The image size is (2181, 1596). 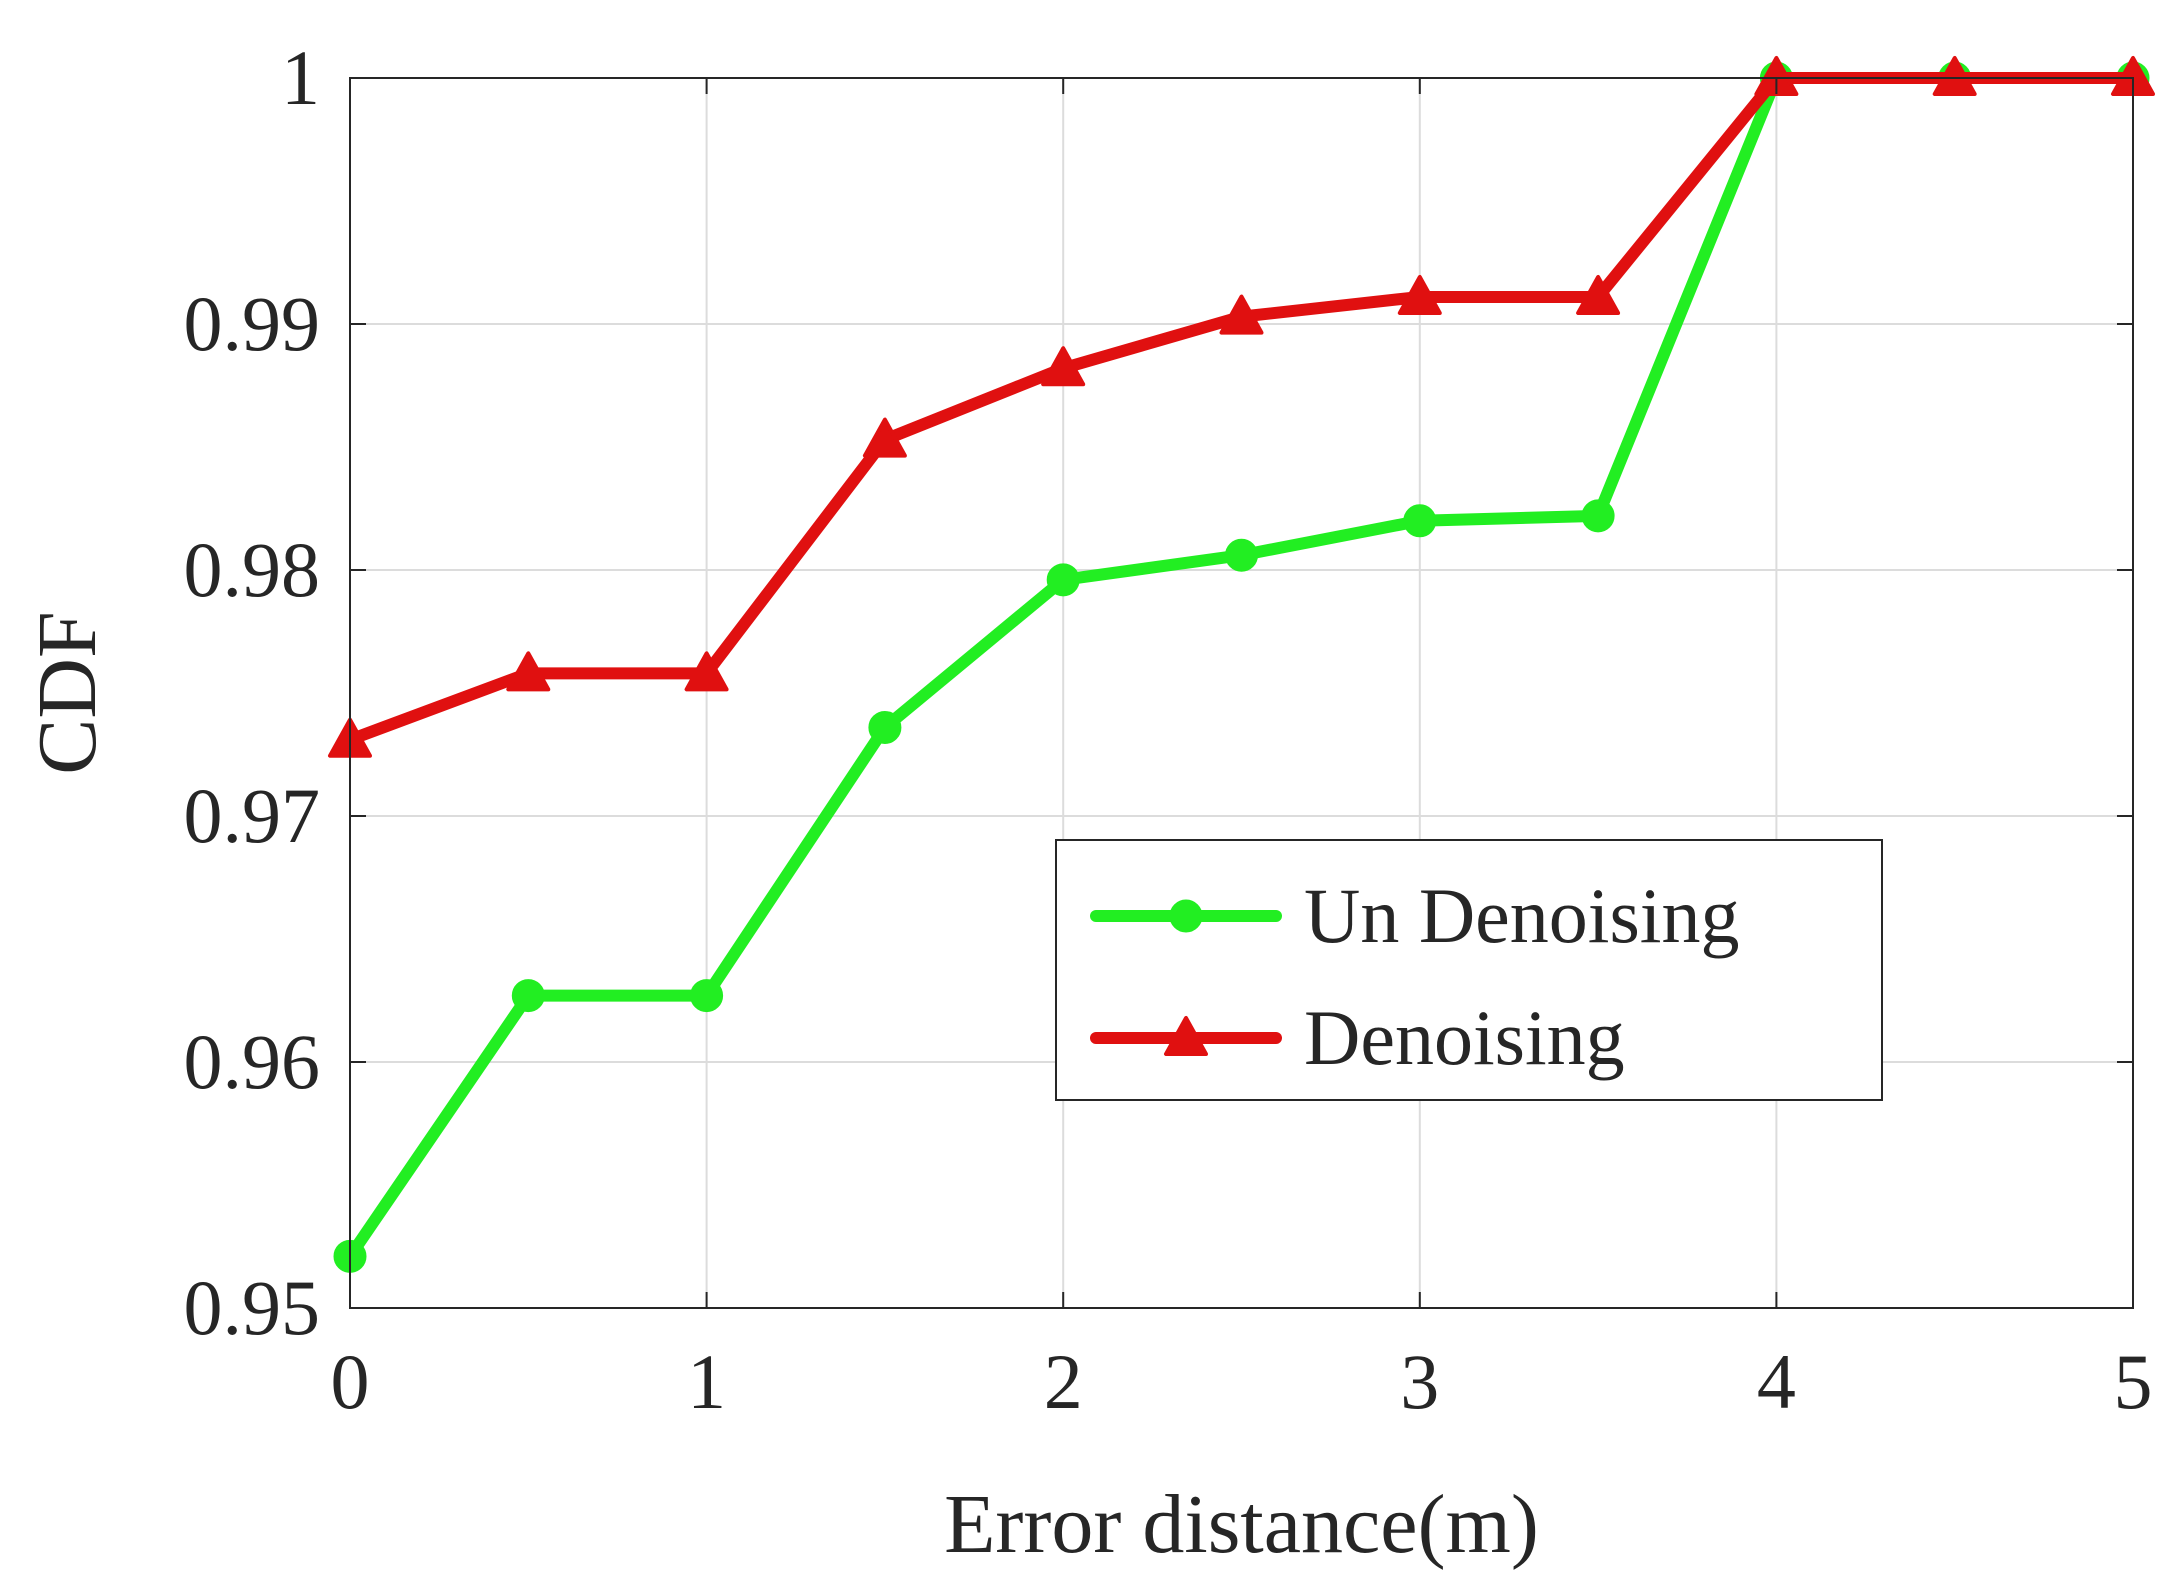 I want to click on legend-label: Un Denoising, so click(x=1521, y=915).